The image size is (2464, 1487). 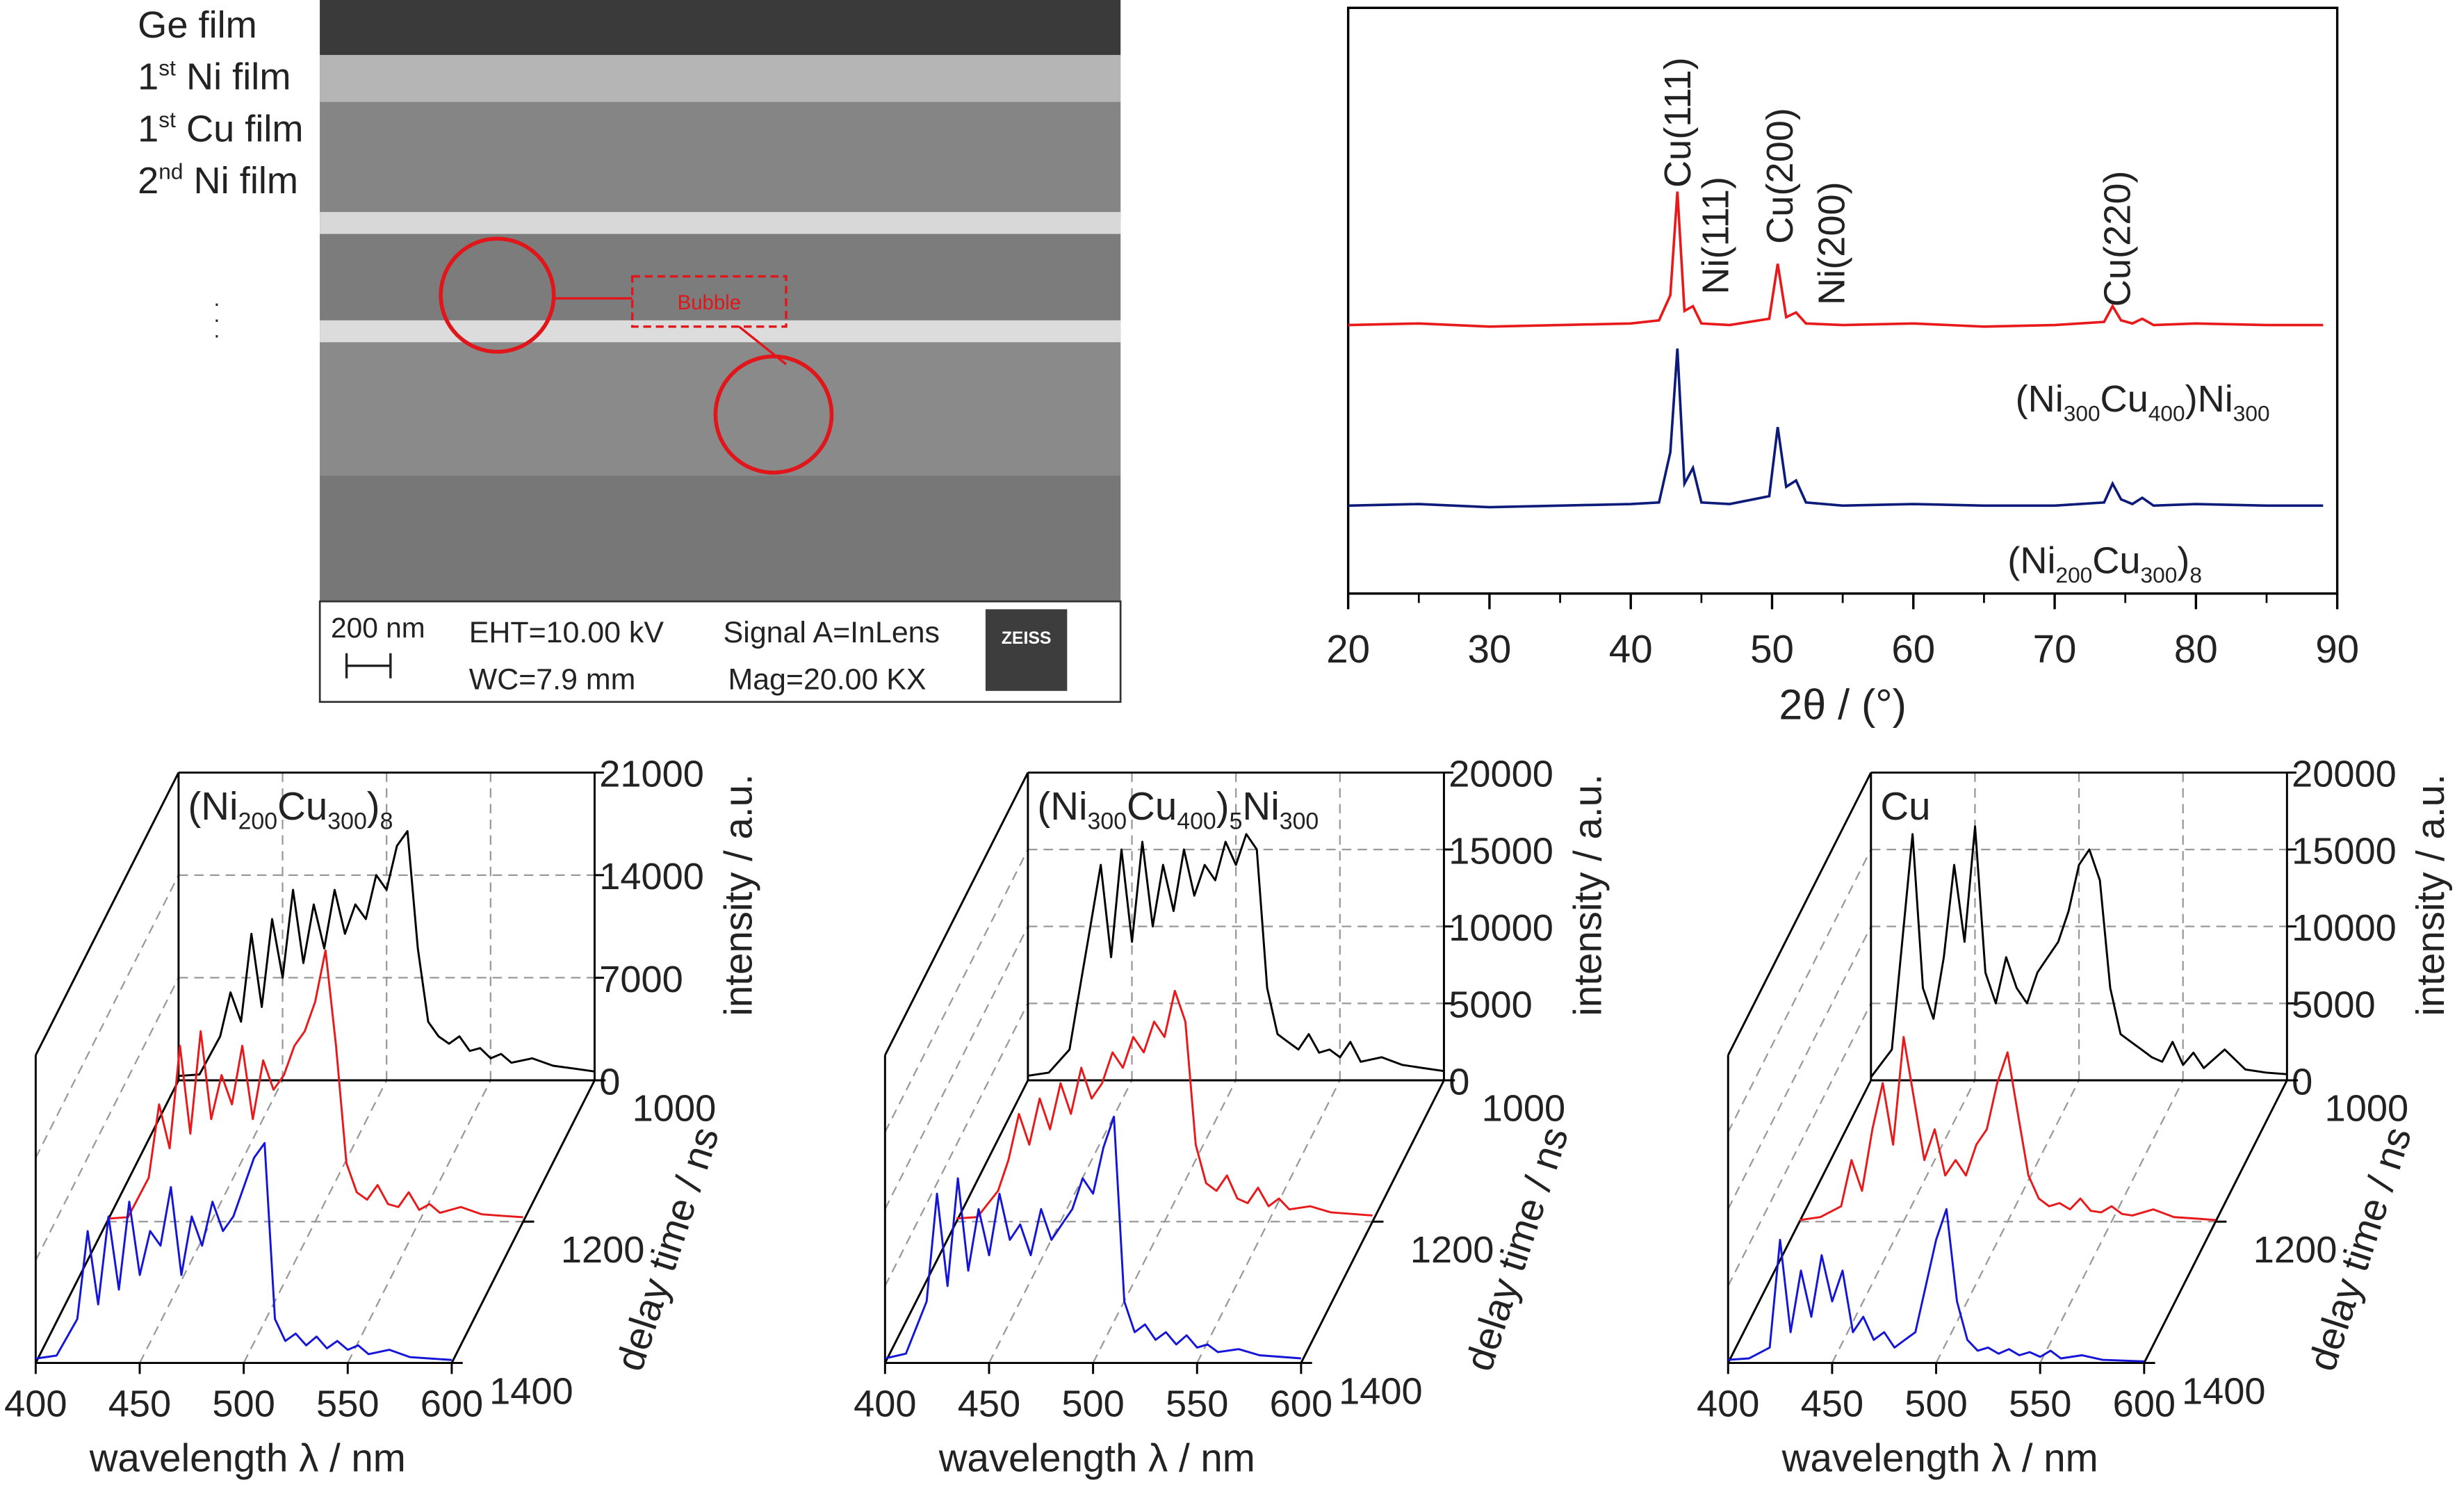 I want to click on text-part: Ni film, so click(x=233, y=77).